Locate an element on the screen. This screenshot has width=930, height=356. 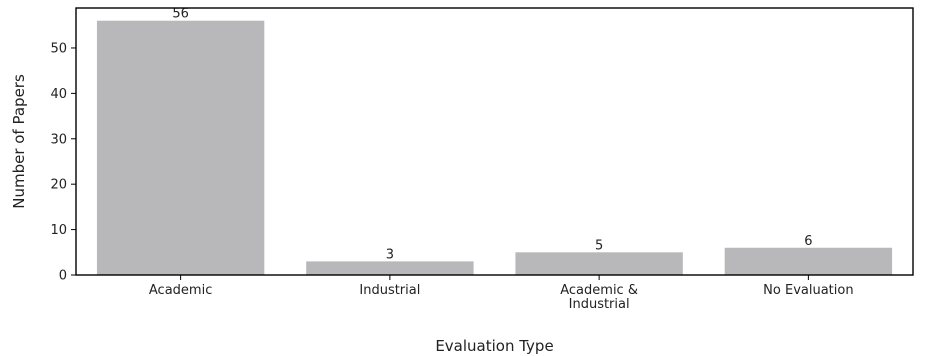
y-tick-label: 10 is located at coordinates (58, 230).